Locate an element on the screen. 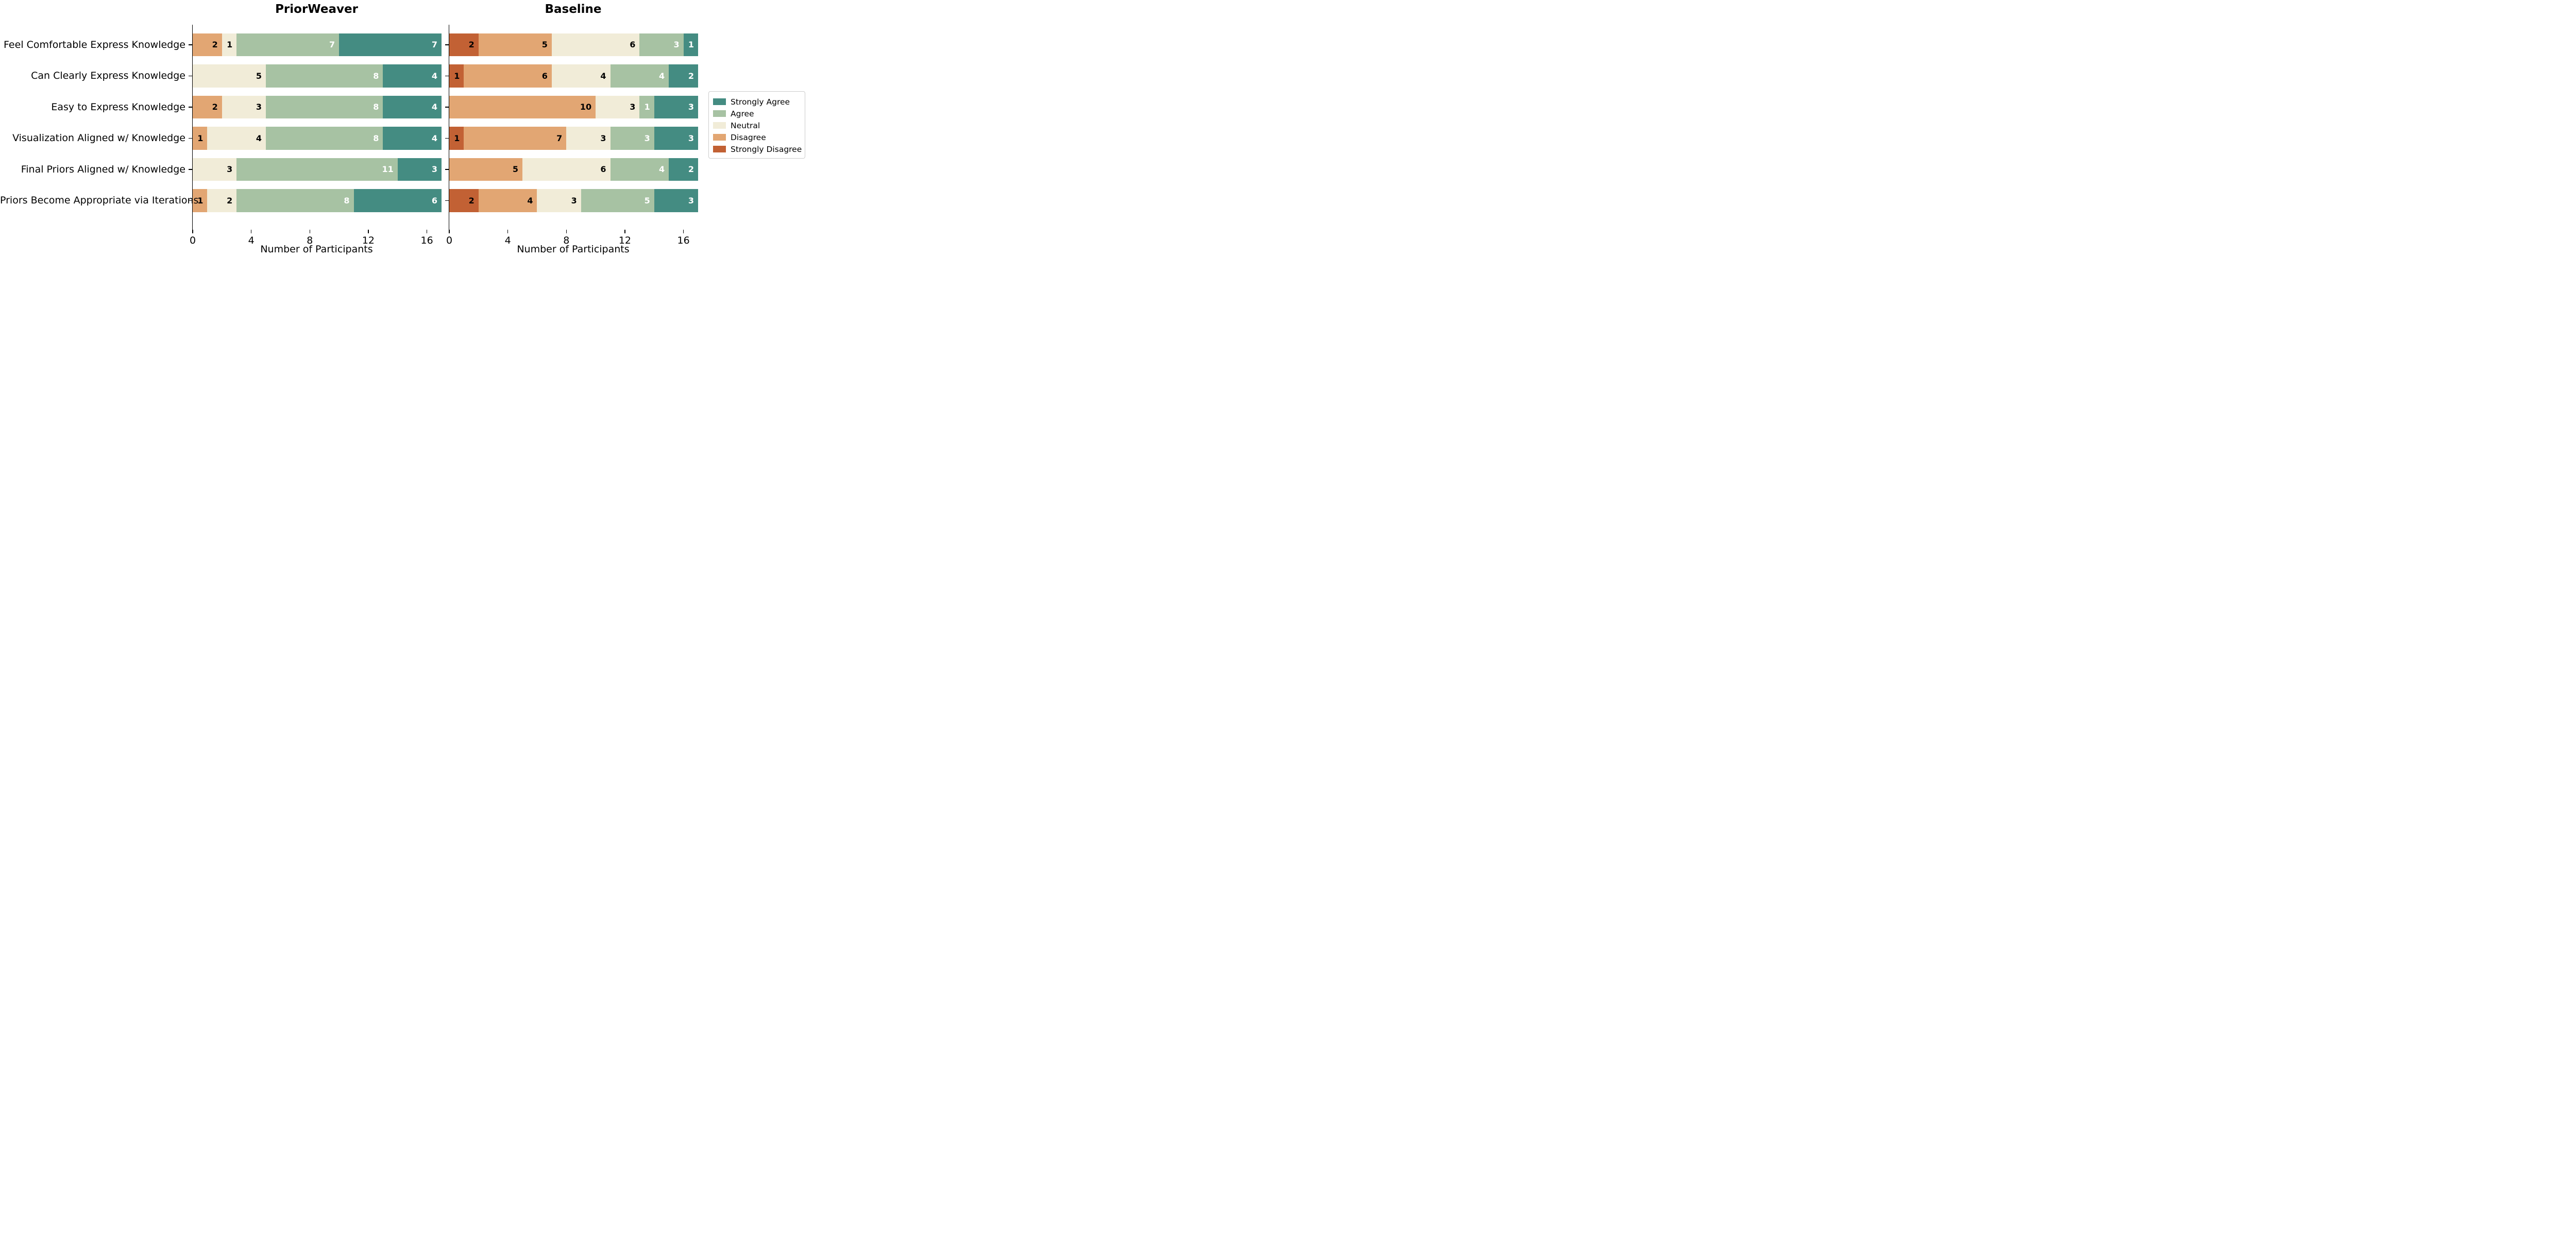  legend-label: Strongly Agree is located at coordinates (761, 102).